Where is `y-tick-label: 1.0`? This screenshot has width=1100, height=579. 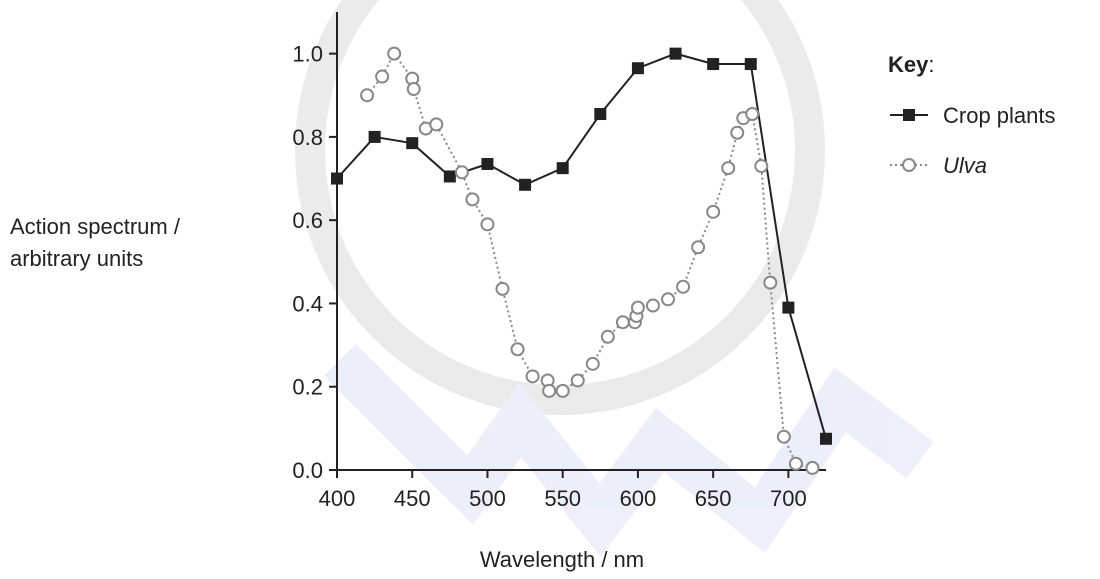
y-tick-label: 1.0 is located at coordinates (307, 54).